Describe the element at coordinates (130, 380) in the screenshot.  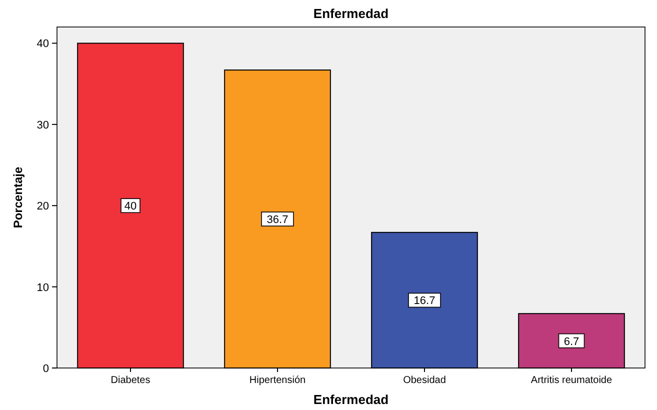
I see `x-tick-label: Diabetes` at that location.